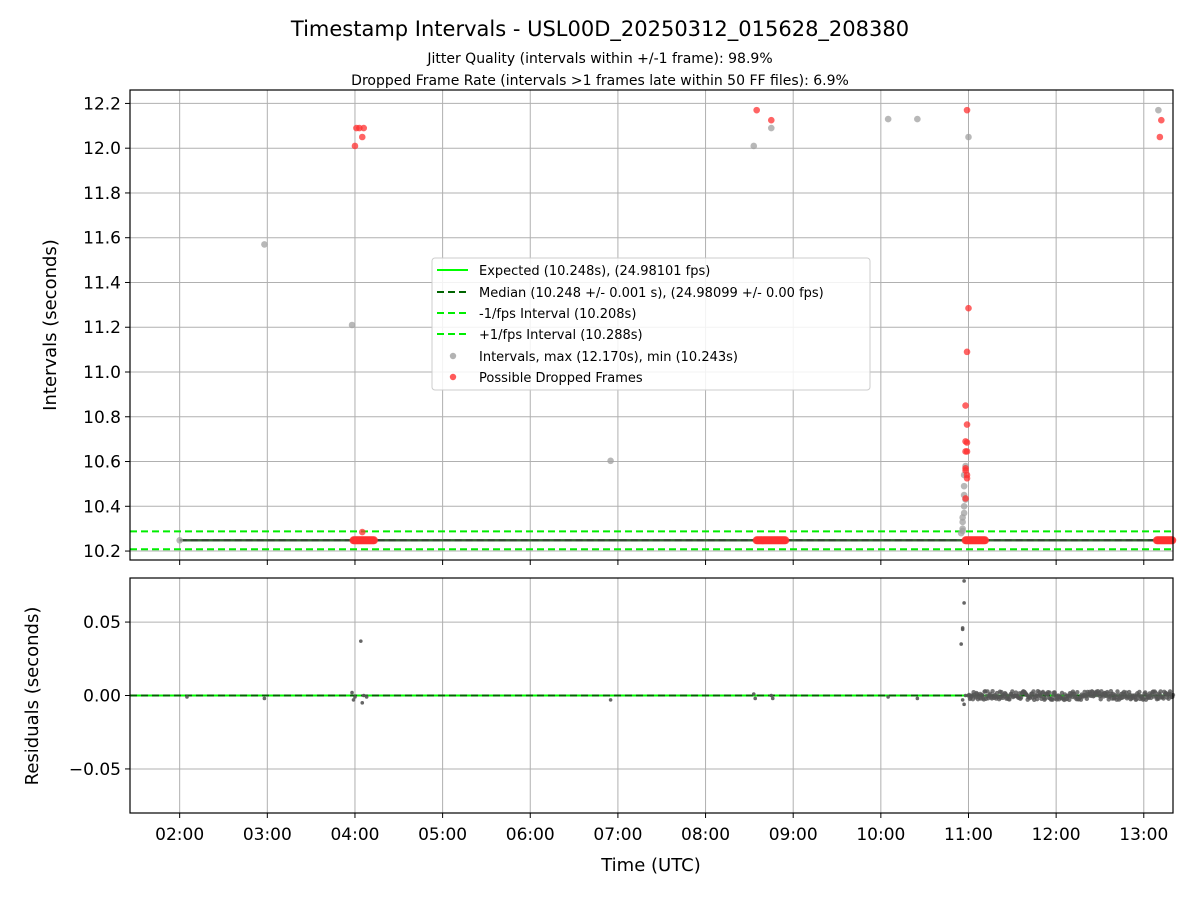  I want to click on x-tick-label: 02:00, so click(179, 835).